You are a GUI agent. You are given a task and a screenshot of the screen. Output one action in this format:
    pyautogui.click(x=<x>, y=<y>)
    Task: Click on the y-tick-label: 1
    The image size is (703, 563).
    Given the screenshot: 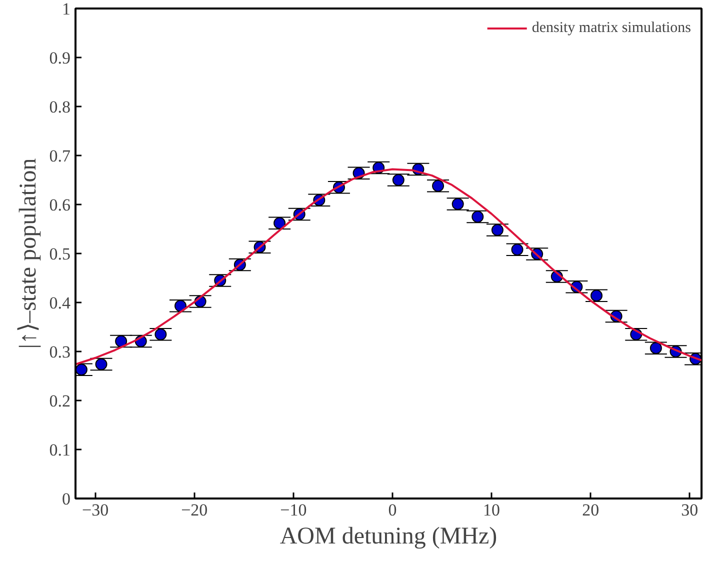 What is the action you would take?
    pyautogui.click(x=66, y=9)
    